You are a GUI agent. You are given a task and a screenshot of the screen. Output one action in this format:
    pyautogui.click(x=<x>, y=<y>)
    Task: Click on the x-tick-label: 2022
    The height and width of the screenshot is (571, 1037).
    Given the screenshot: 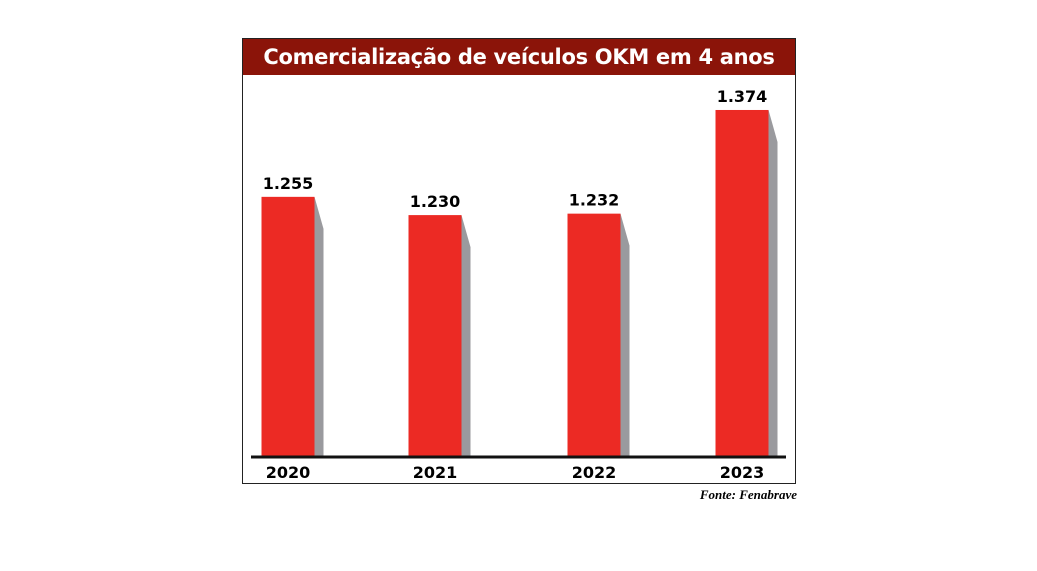 What is the action you would take?
    pyautogui.click(x=594, y=472)
    